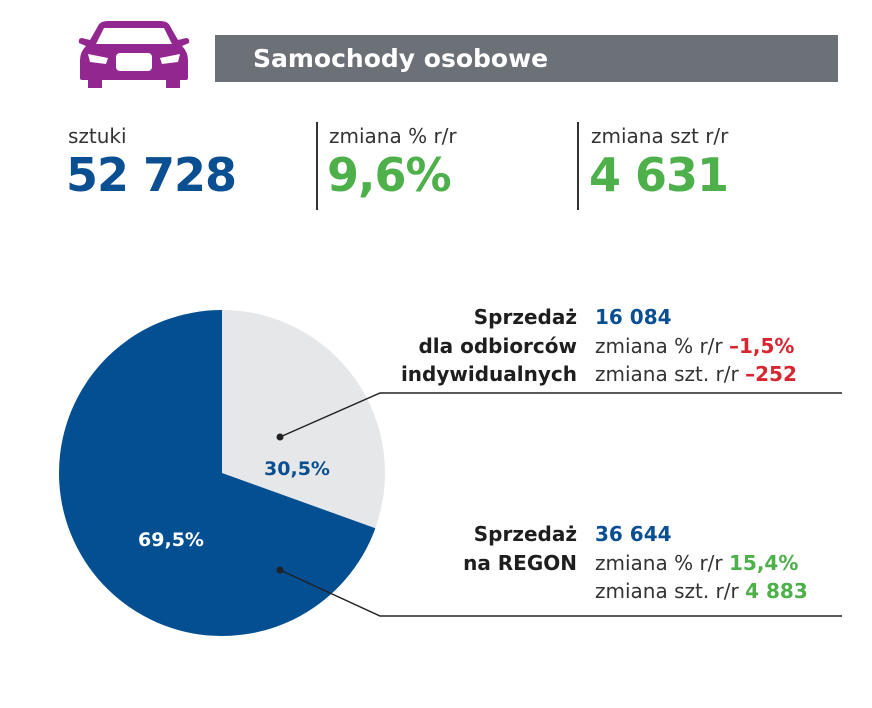  I want to click on callout-title-individual: Sprzedaż dla odbiorców indywidualnych, so click(489, 346).